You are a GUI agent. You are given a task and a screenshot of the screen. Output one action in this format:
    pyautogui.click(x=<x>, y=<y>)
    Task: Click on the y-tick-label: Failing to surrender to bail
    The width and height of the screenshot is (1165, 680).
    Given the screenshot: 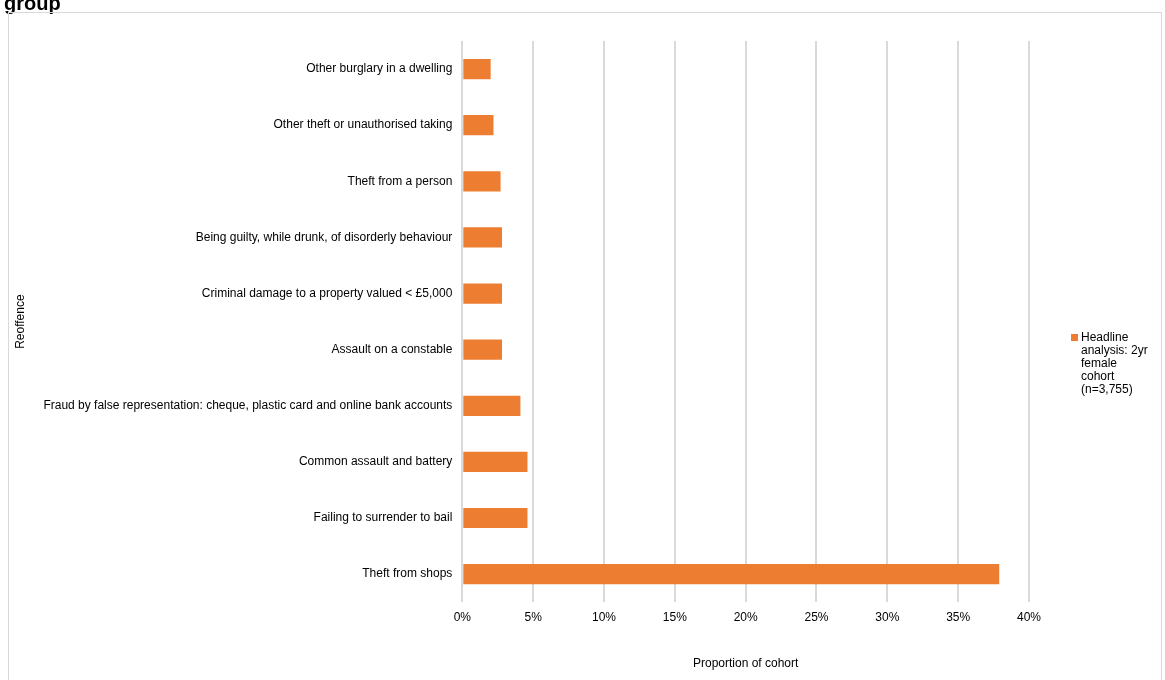 What is the action you would take?
    pyautogui.click(x=383, y=517)
    